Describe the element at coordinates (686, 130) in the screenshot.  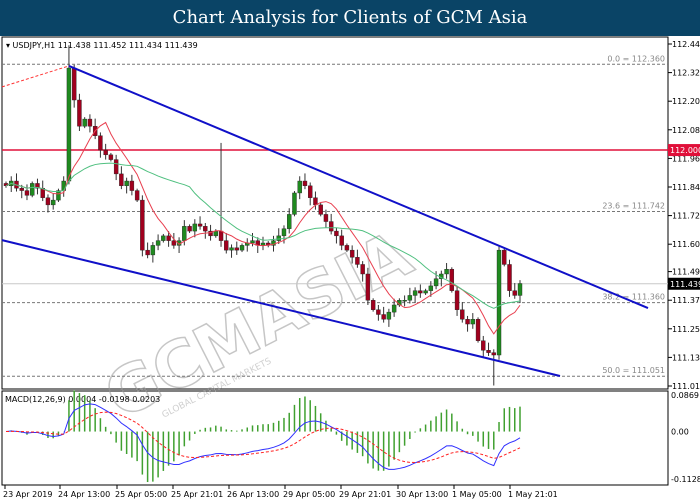
I see `y-tick-label: 112.085` at that location.